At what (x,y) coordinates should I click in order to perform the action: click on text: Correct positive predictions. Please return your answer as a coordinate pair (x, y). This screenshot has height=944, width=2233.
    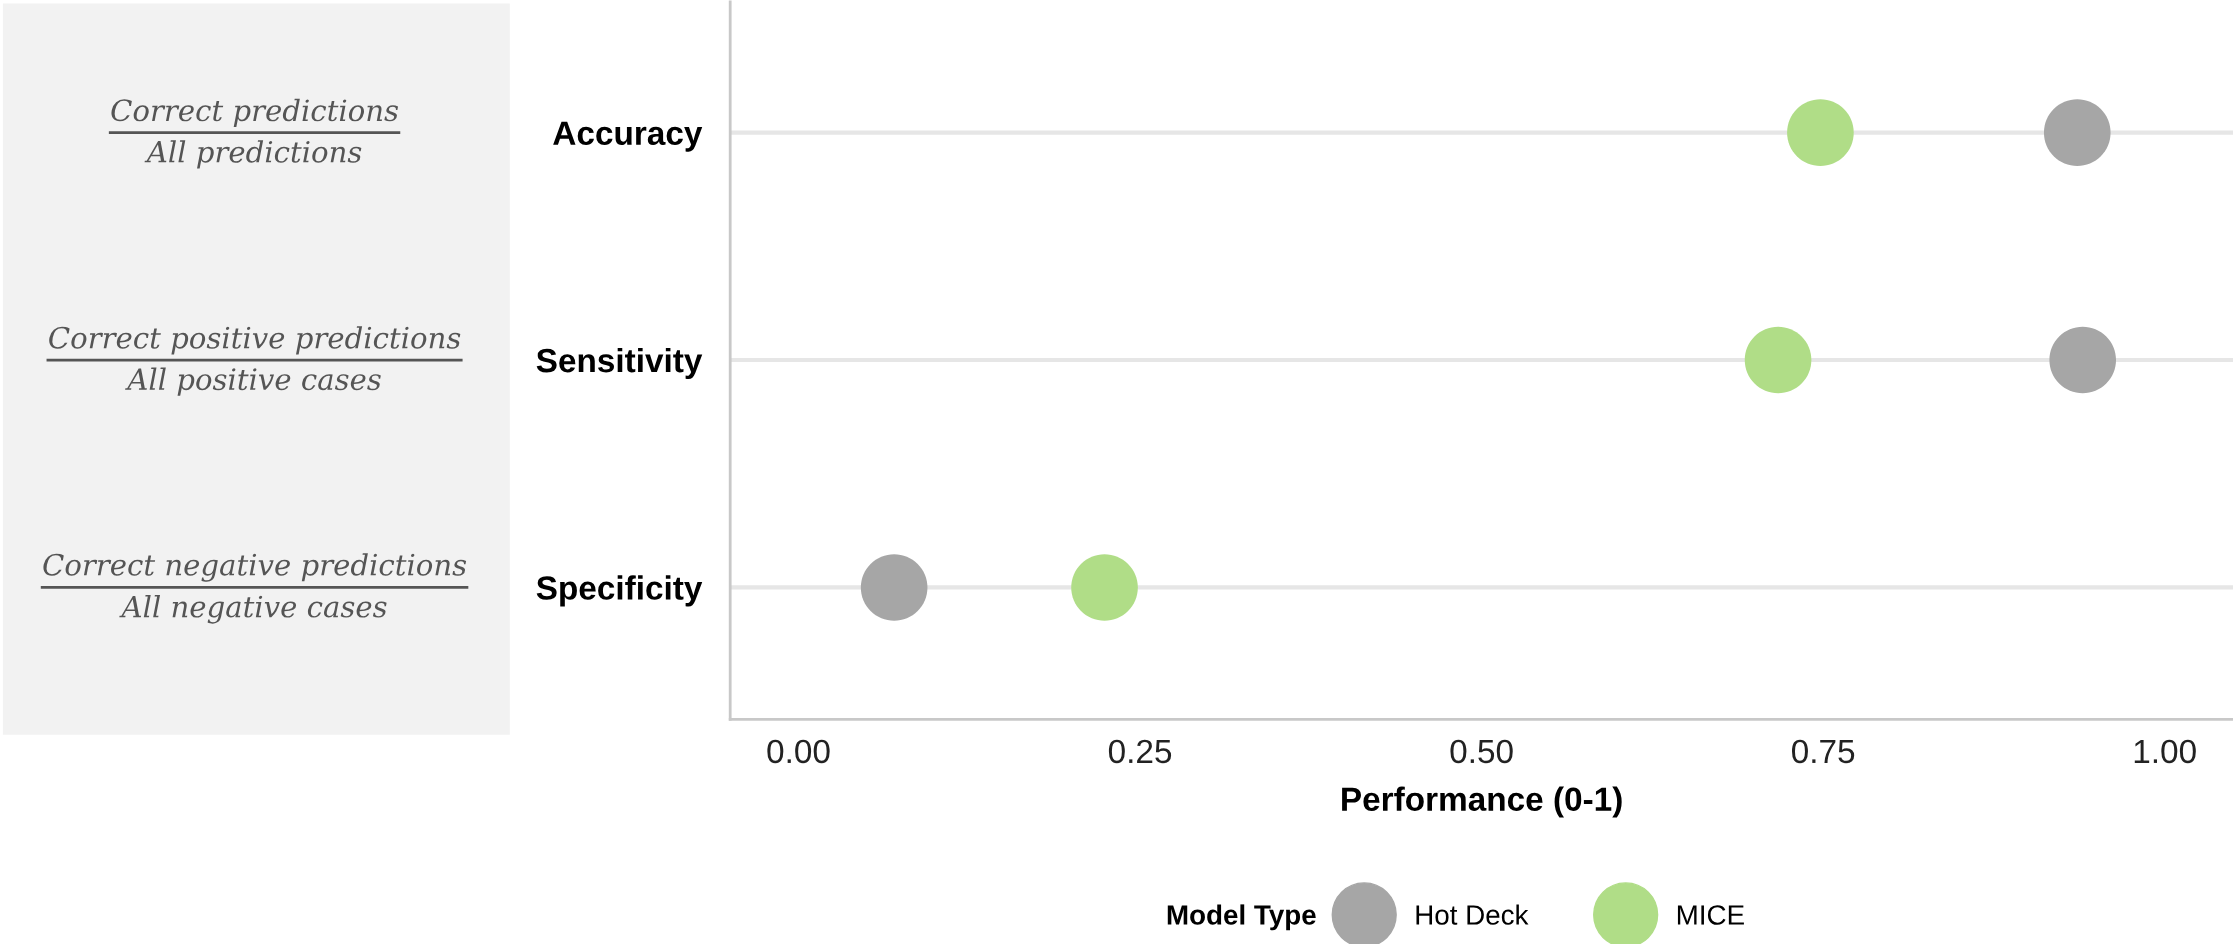
    Looking at the image, I should click on (255, 340).